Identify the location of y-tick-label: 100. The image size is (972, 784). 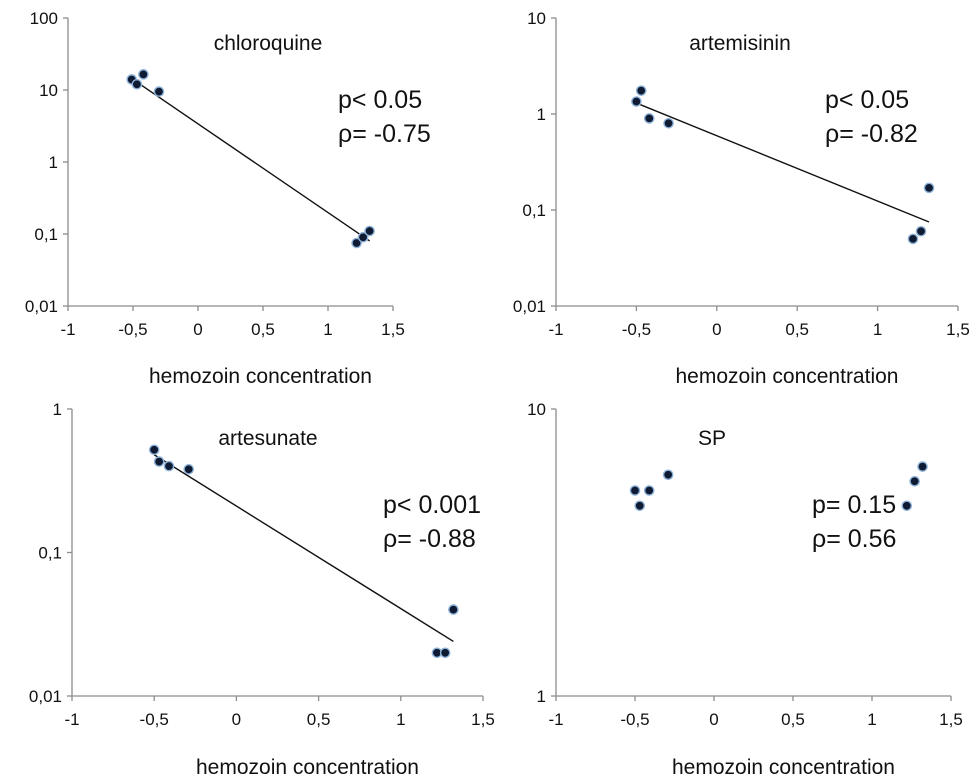
(44, 18).